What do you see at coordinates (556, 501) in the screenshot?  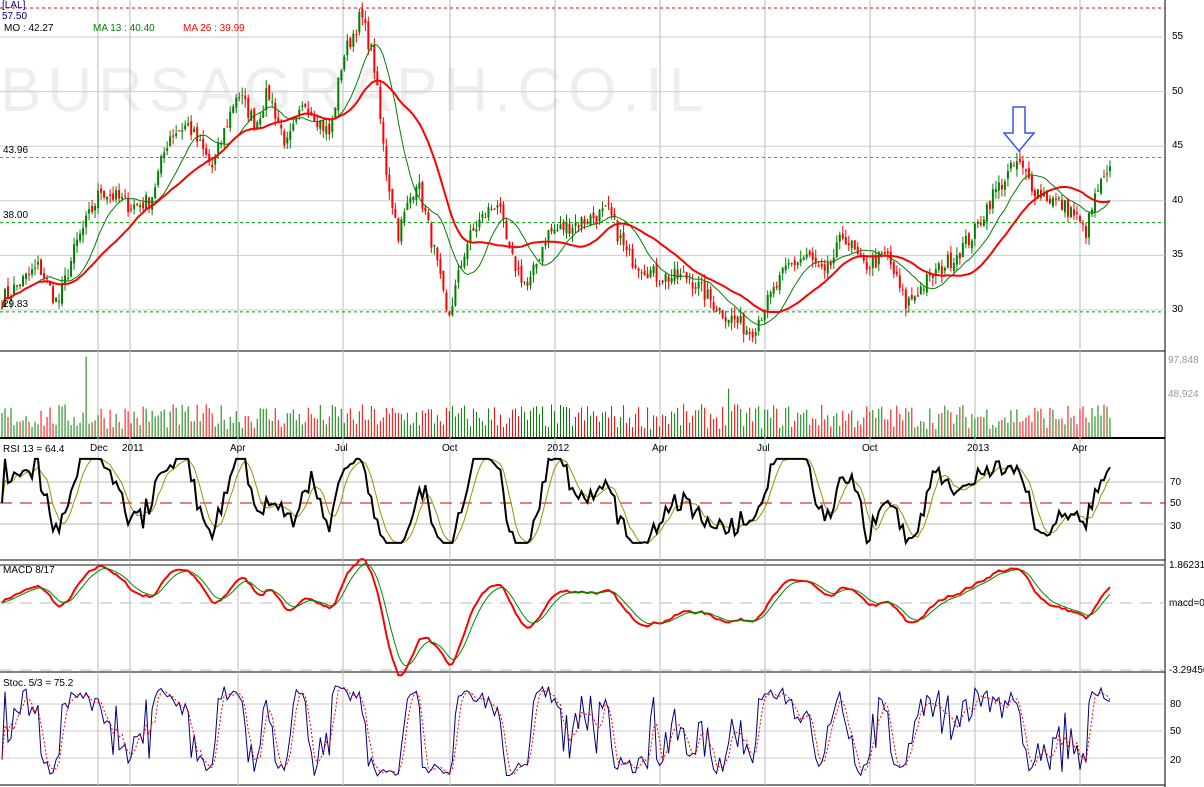 I see `rsi-signal-line` at bounding box center [556, 501].